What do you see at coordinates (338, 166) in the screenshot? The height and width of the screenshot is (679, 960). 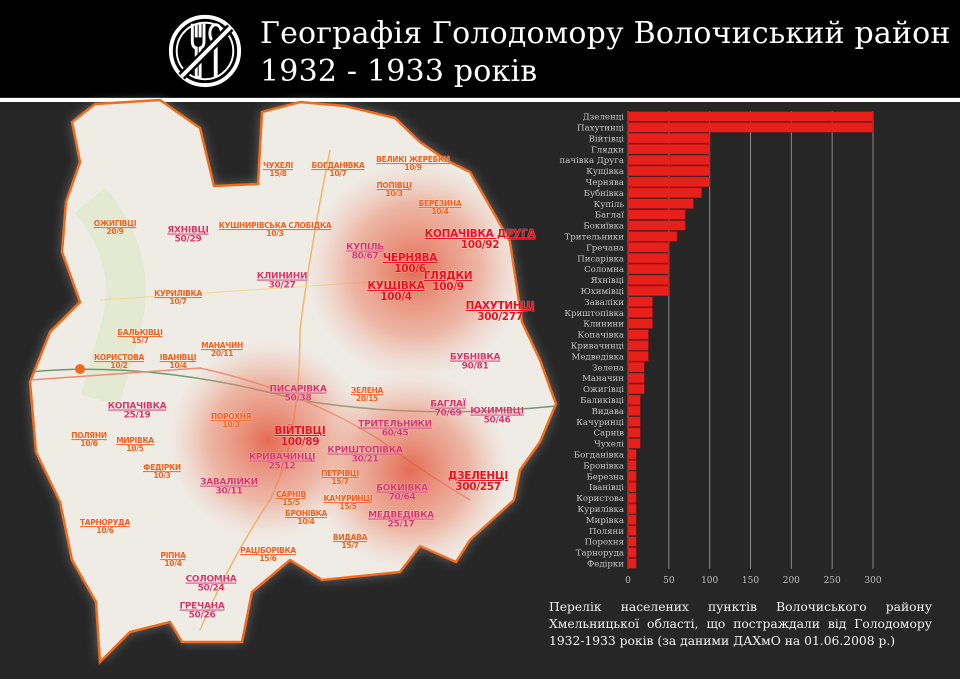 I see `village-name: БОГДАНІВКА` at bounding box center [338, 166].